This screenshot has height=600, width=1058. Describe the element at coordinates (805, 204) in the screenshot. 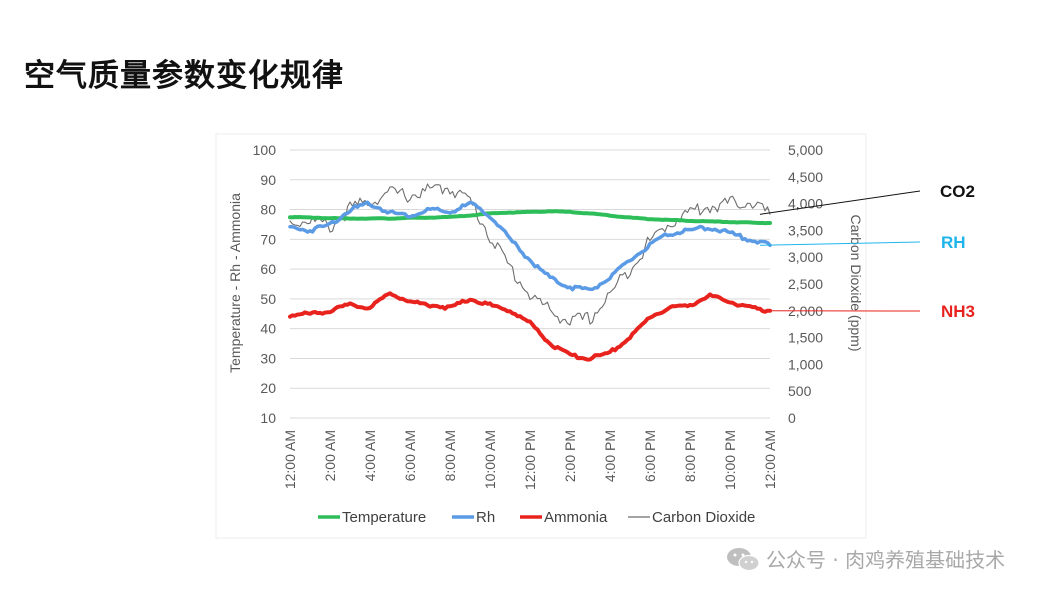

I see `y2-tick-label: 4,000` at that location.